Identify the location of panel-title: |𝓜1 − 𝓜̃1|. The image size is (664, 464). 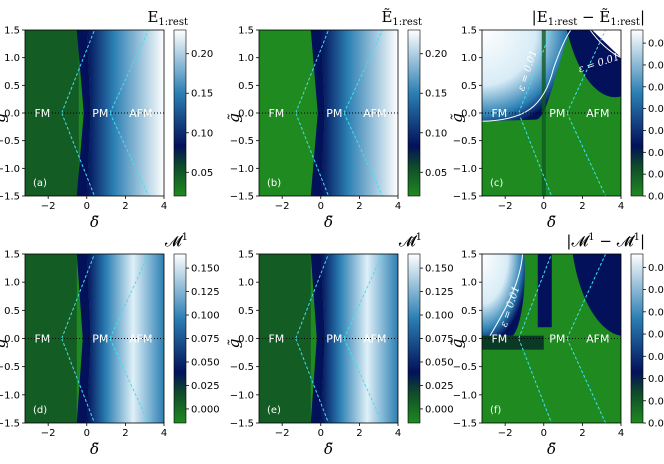
(605, 241).